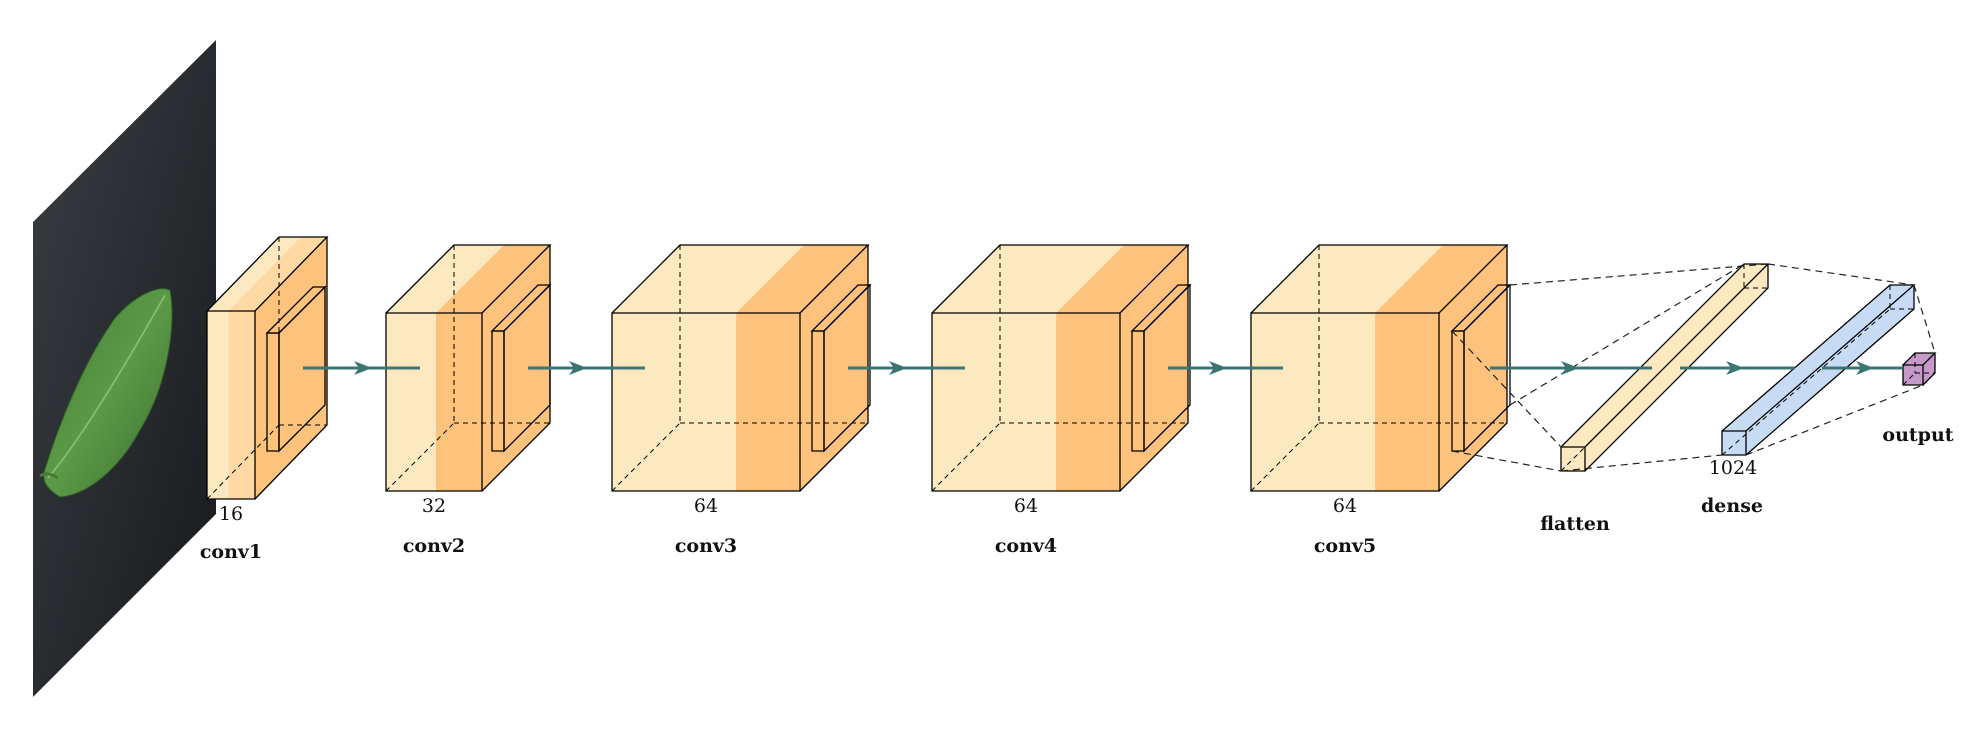 This screenshot has height=736, width=1979. What do you see at coordinates (1161, 368) in the screenshot?
I see `conv4-relu-slab` at bounding box center [1161, 368].